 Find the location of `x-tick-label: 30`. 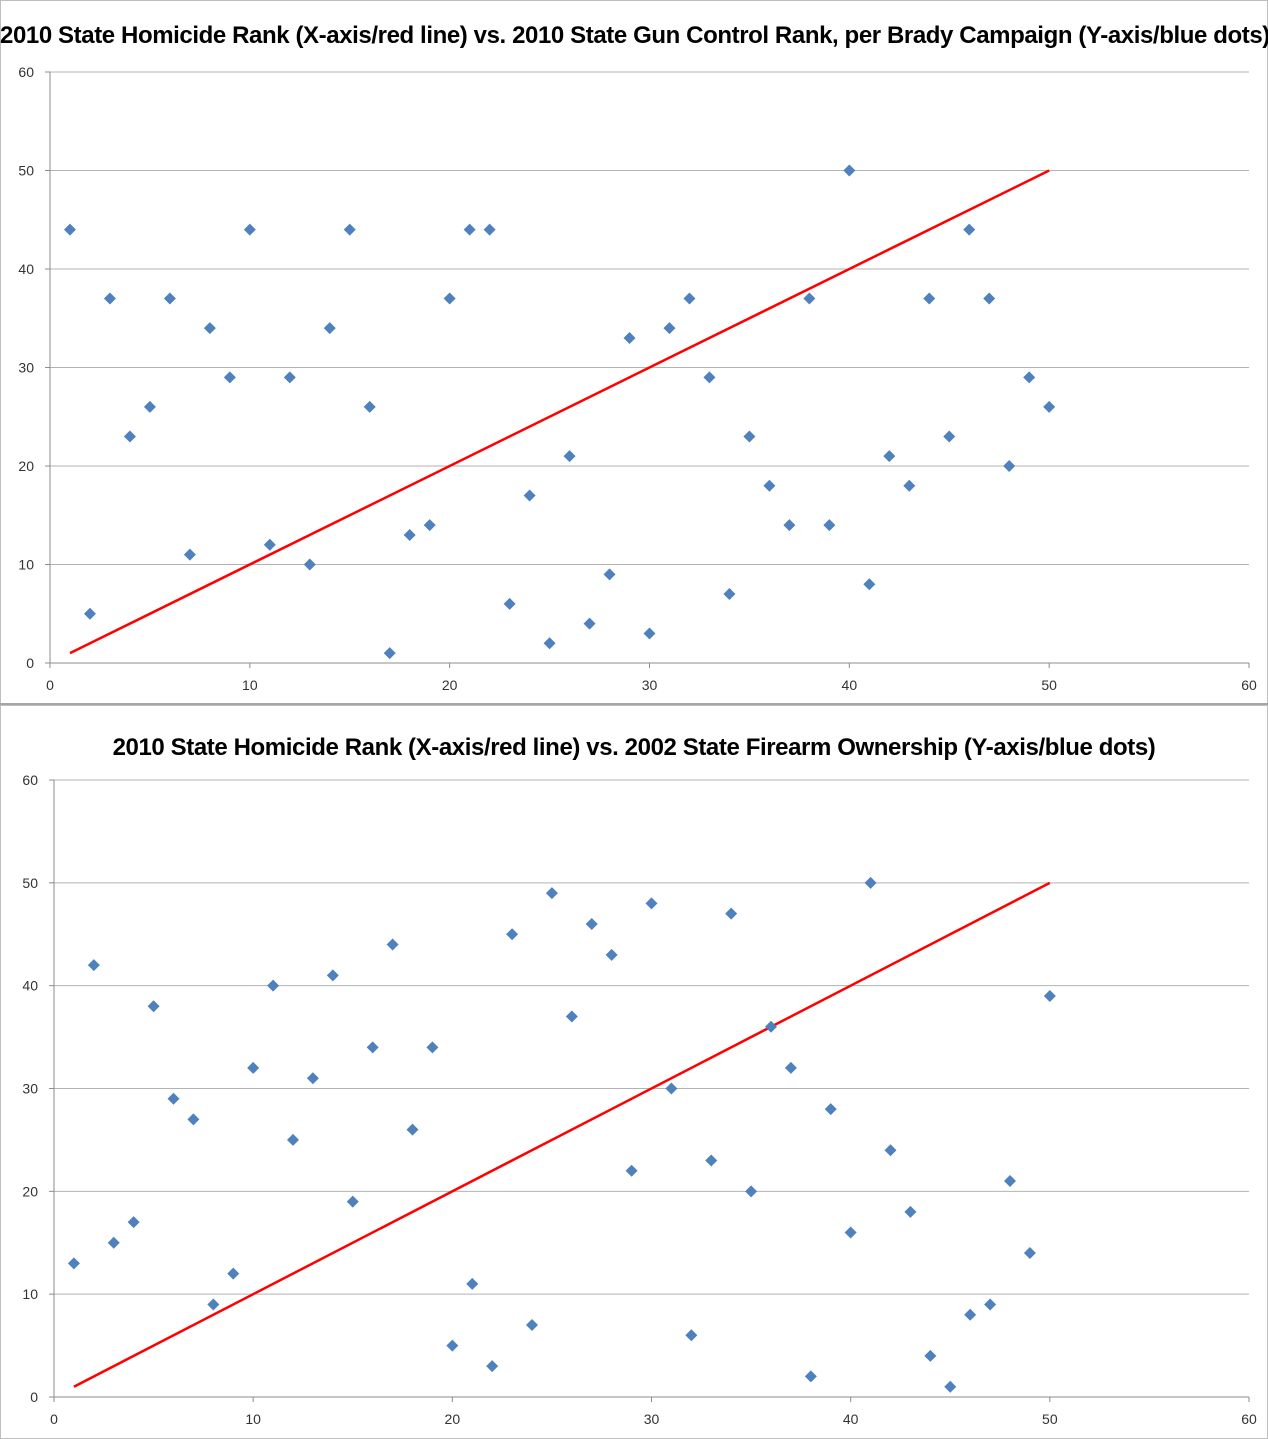

x-tick-label: 30 is located at coordinates (652, 1419).